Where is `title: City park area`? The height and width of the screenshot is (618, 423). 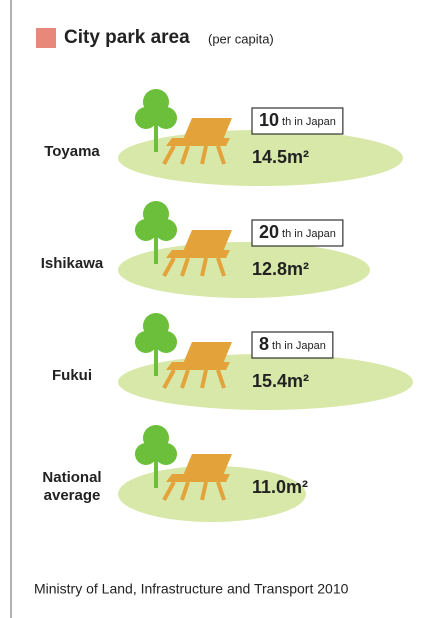 title: City park area is located at coordinates (127, 37).